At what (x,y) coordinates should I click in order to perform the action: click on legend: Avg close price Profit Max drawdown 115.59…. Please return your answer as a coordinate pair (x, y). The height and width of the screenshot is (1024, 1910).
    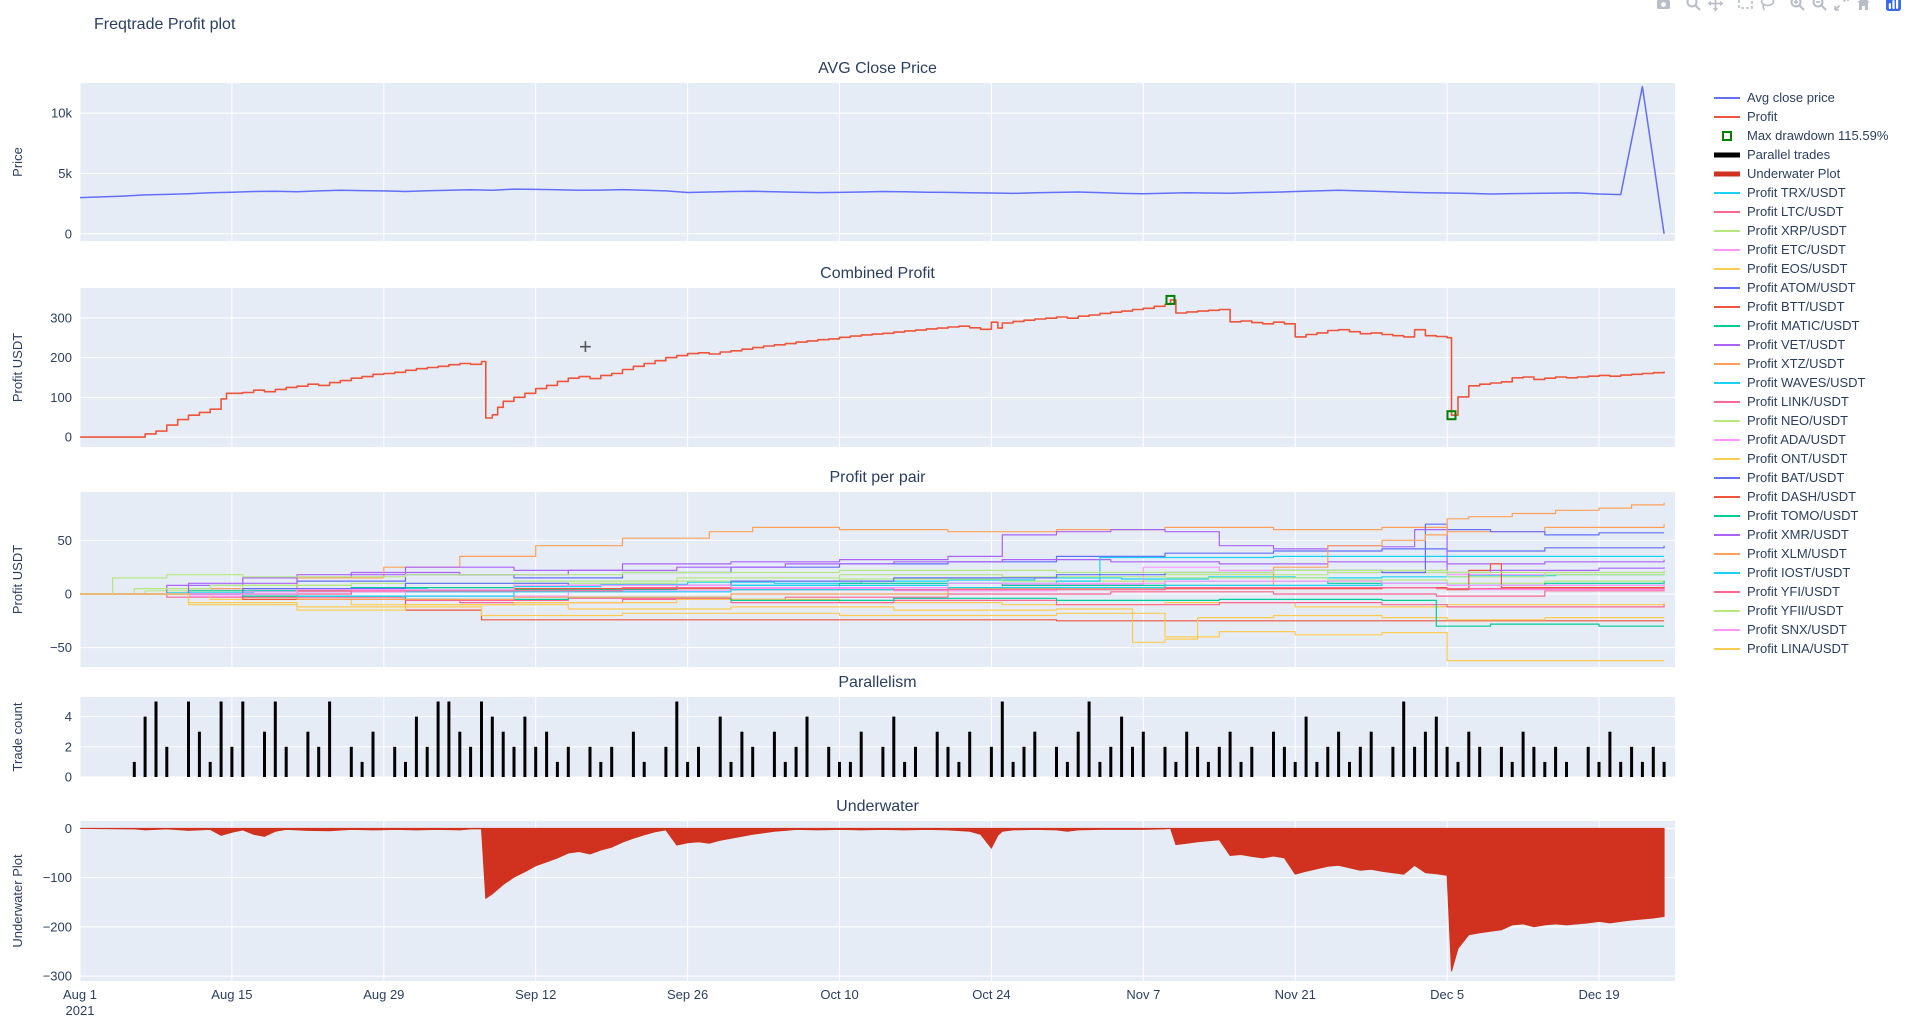
    Looking at the image, I should click on (1800, 373).